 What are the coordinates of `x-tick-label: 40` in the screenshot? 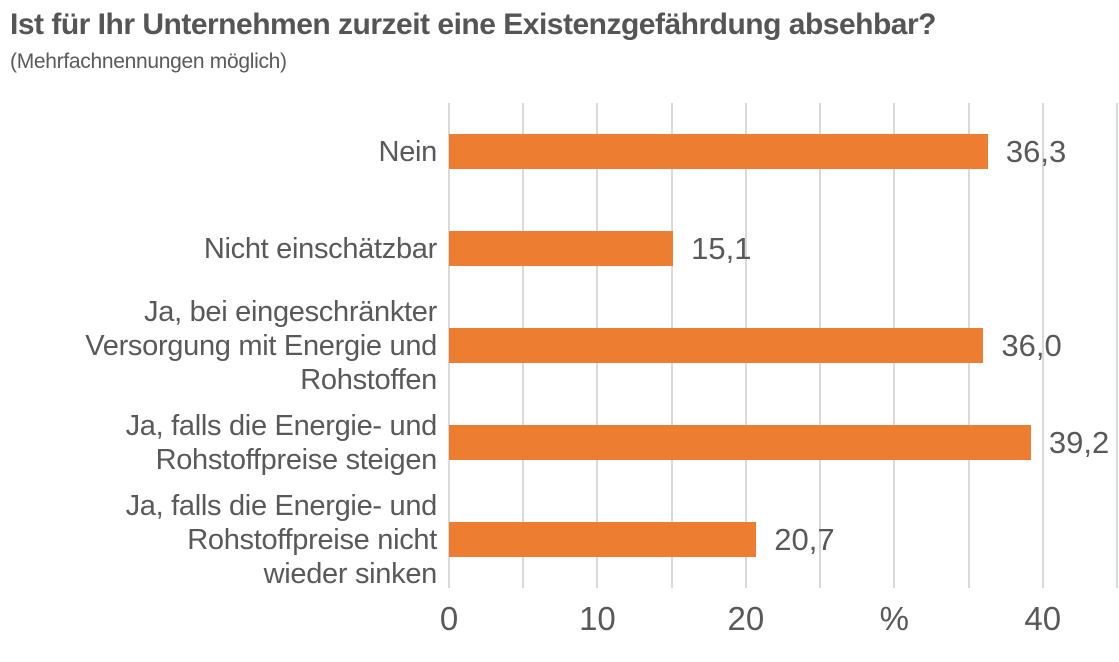 It's located at (1043, 618).